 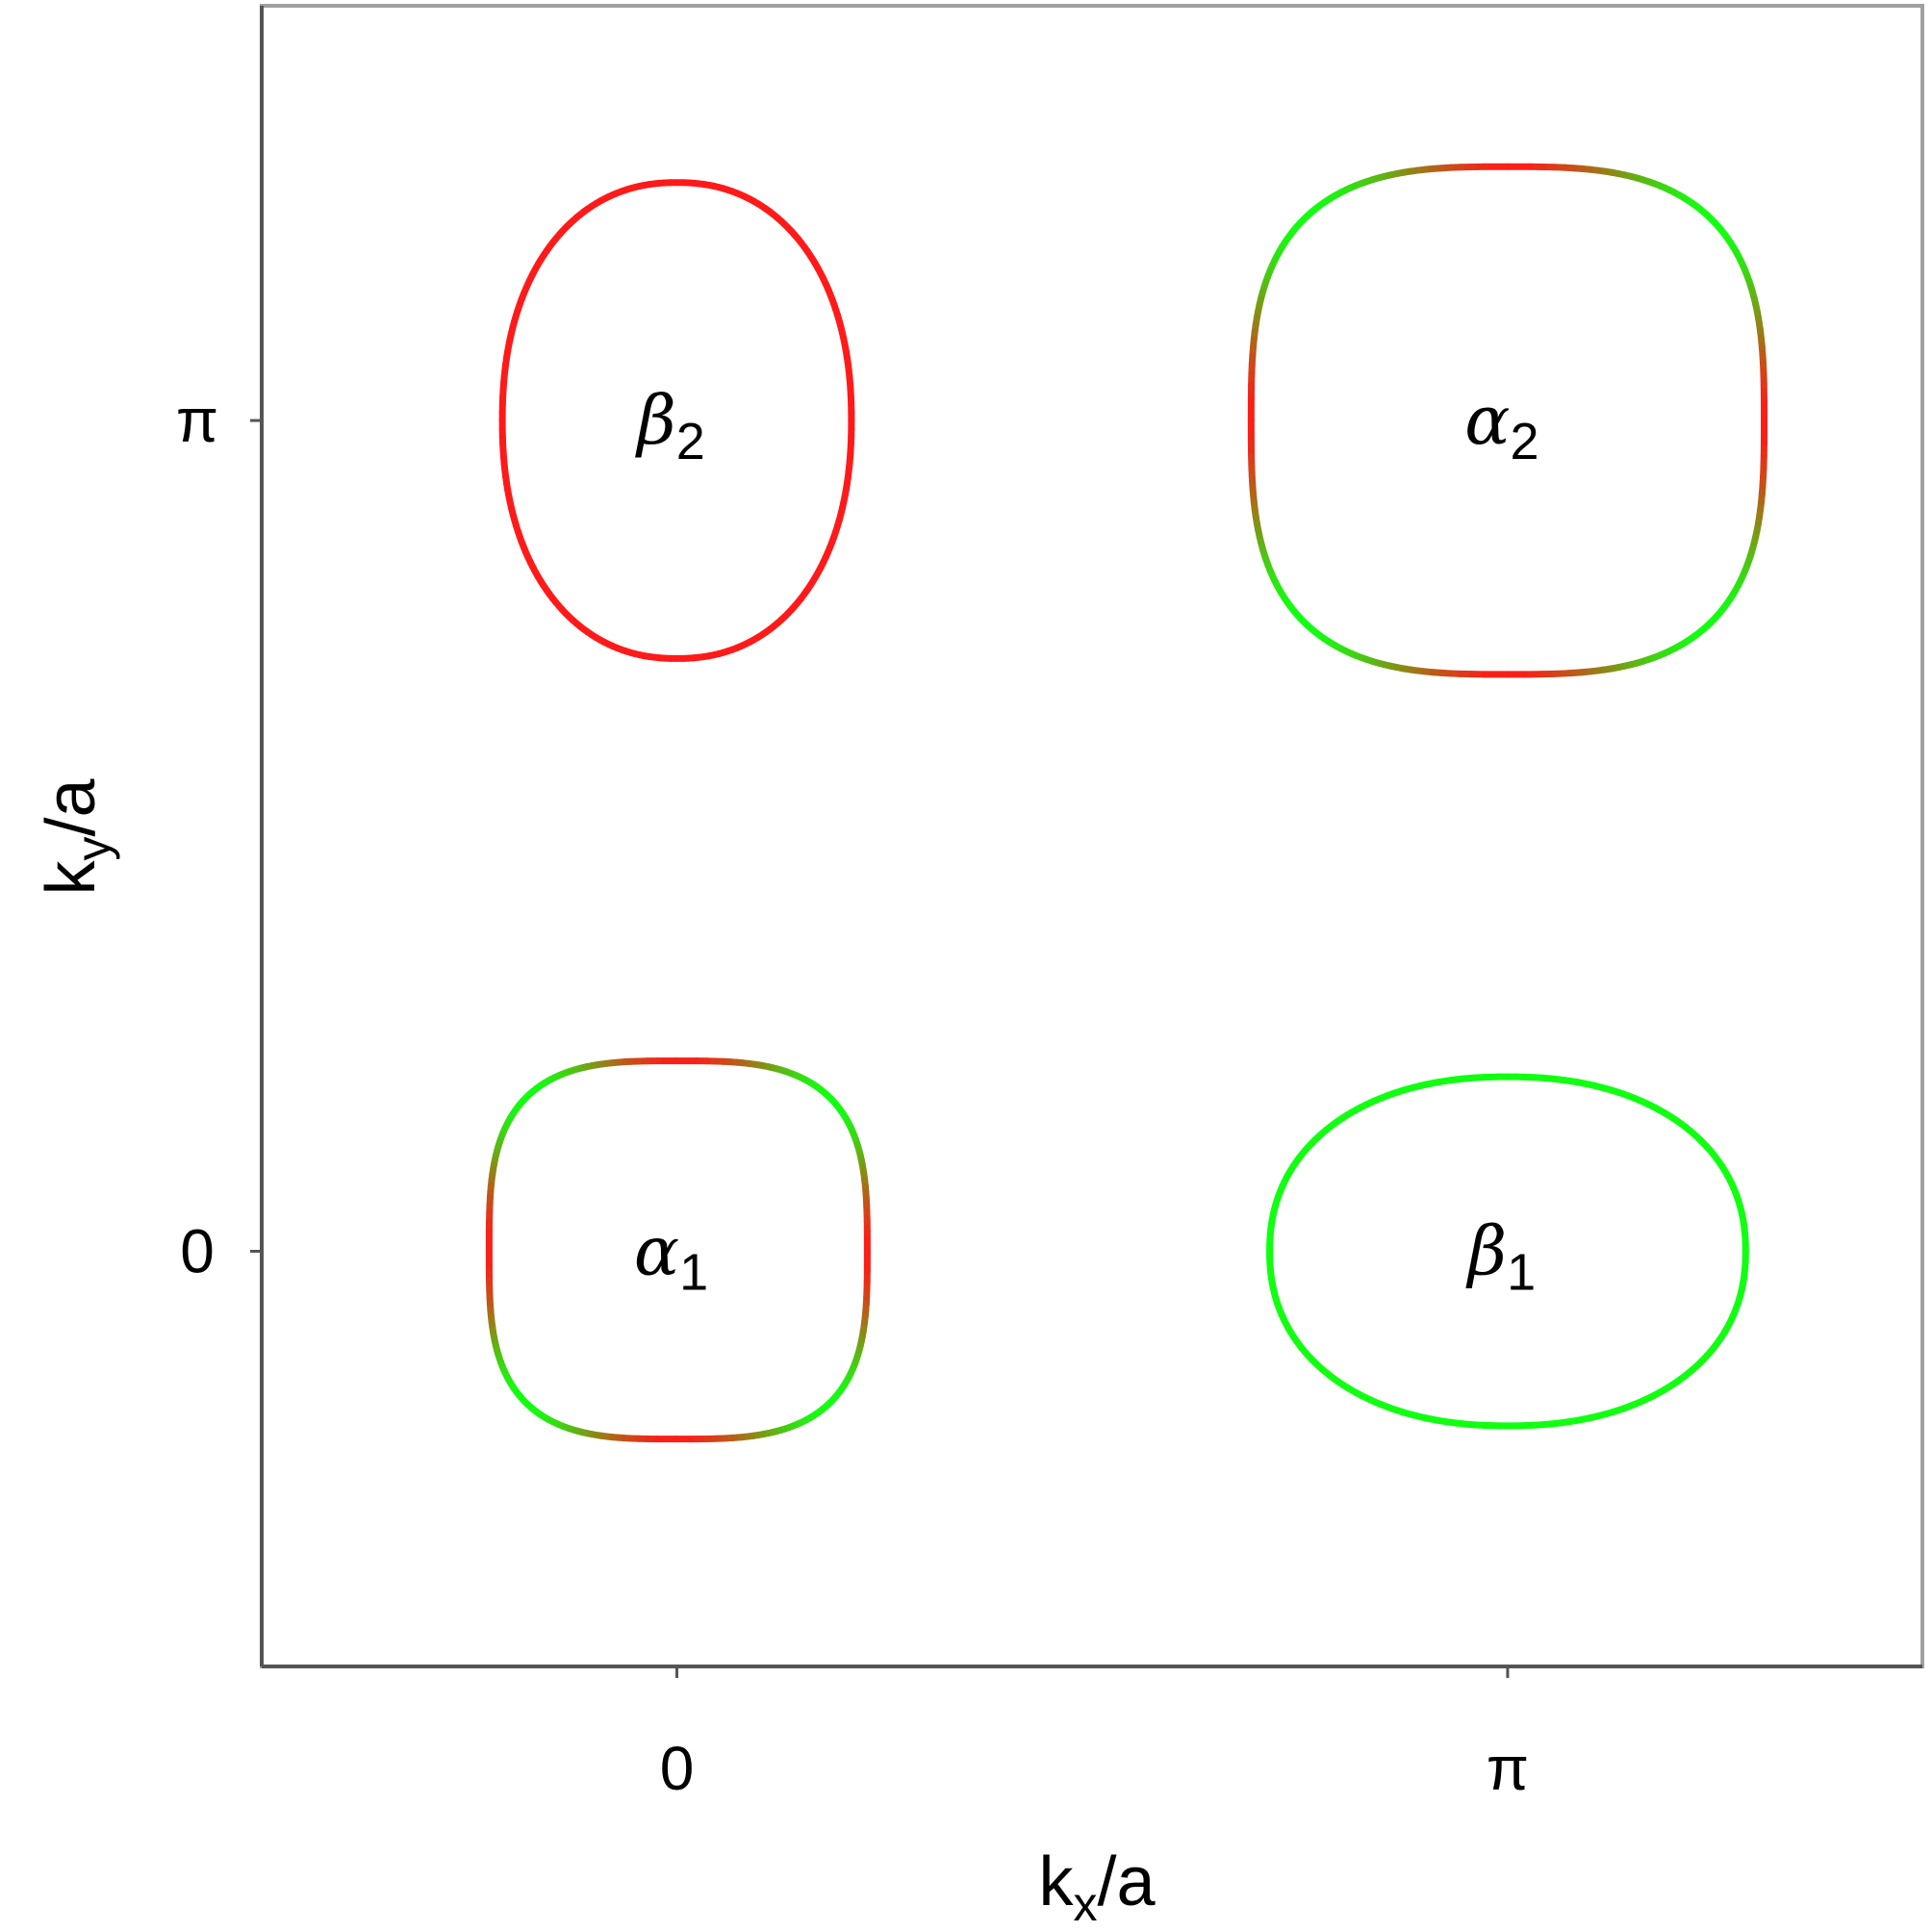 I want to click on pocket-label: α1, so click(x=671, y=1257).